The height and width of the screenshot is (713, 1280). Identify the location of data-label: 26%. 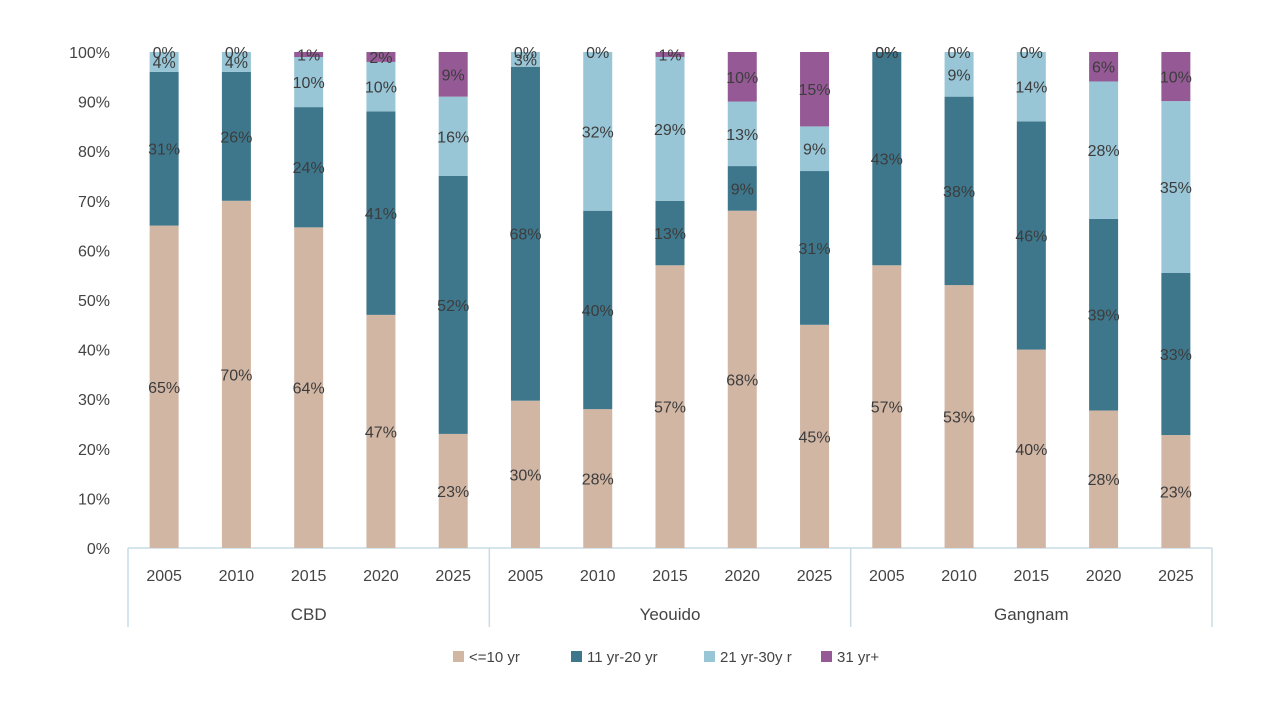
(236, 137).